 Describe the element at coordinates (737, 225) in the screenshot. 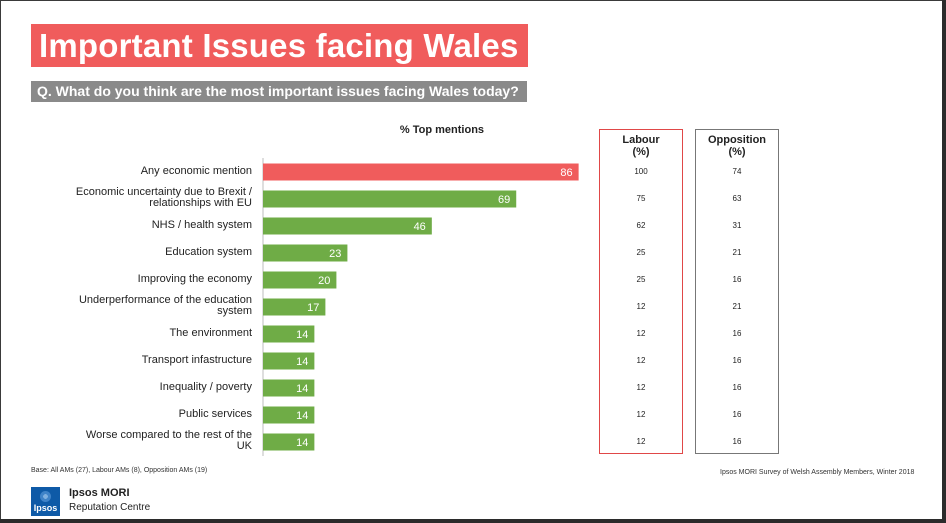

I see `opposition-value: 31` at that location.